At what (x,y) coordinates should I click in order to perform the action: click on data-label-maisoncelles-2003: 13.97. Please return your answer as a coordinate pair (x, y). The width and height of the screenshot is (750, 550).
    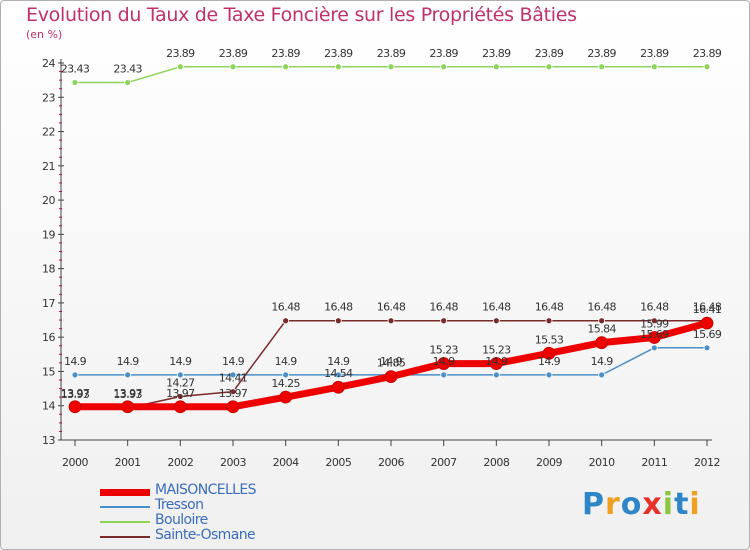
    Looking at the image, I should click on (233, 393).